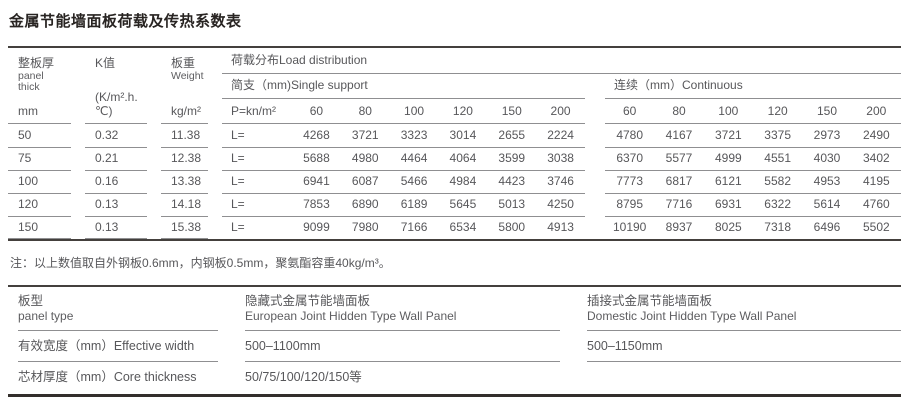  Describe the element at coordinates (827, 204) in the screenshot. I see `cell-value: 5614` at that location.